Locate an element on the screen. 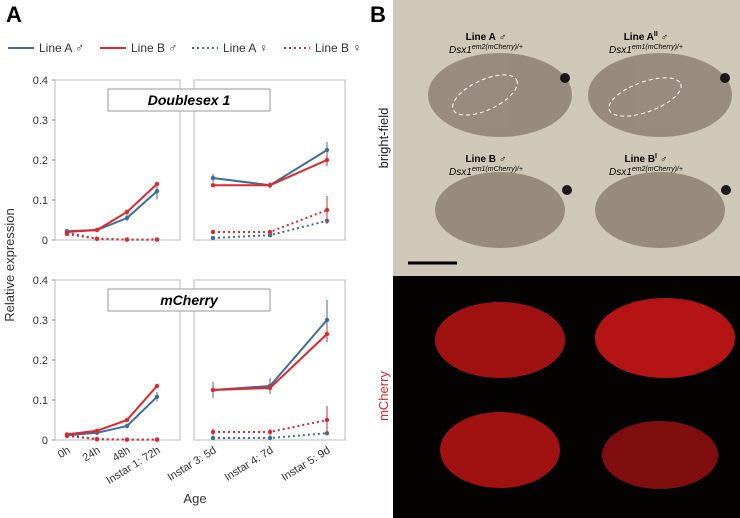 This screenshot has height=518, width=740. x-tick-label: Instar 3: 5d is located at coordinates (192, 463).